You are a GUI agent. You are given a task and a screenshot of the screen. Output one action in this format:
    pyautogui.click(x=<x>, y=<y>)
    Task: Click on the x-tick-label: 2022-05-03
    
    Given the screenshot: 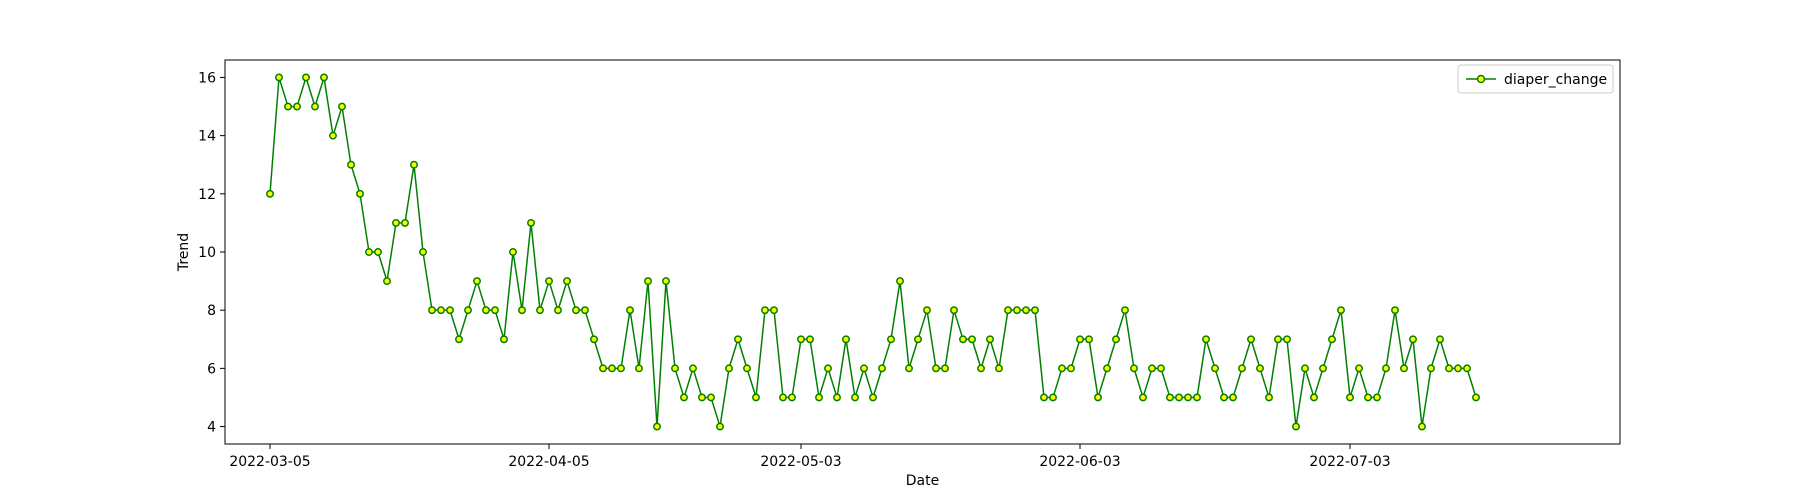 What is the action you would take?
    pyautogui.click(x=800, y=462)
    